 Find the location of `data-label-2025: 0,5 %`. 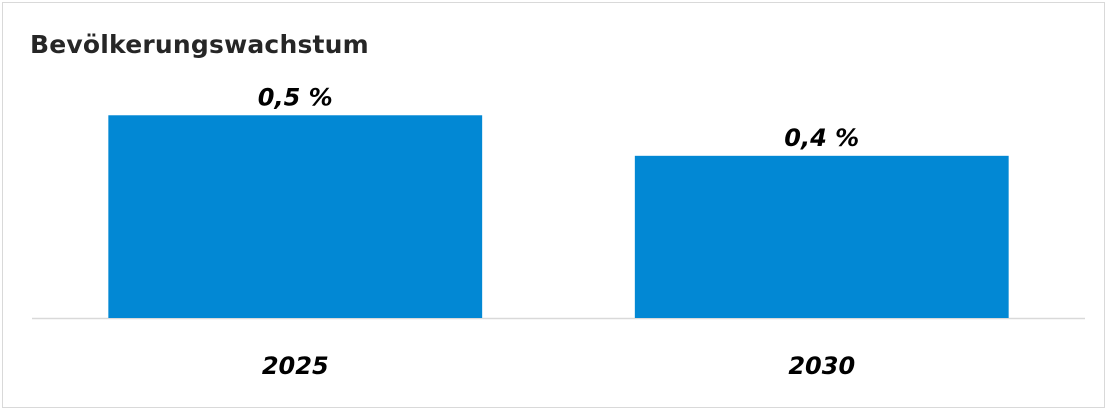

data-label-2025: 0,5 % is located at coordinates (295, 97).